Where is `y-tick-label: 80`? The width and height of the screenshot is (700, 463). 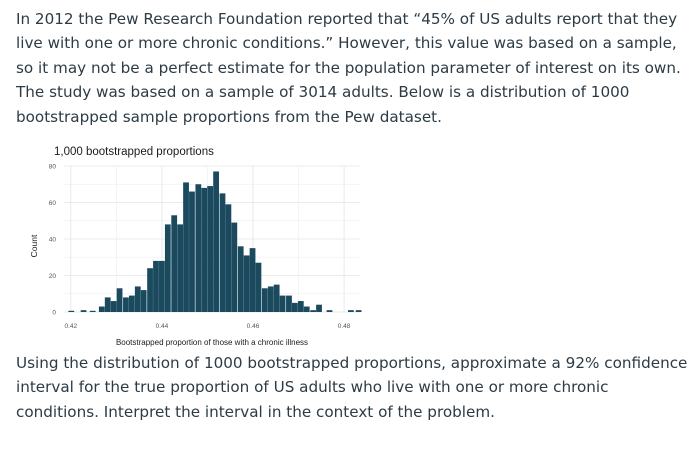 y-tick-label: 80 is located at coordinates (53, 167).